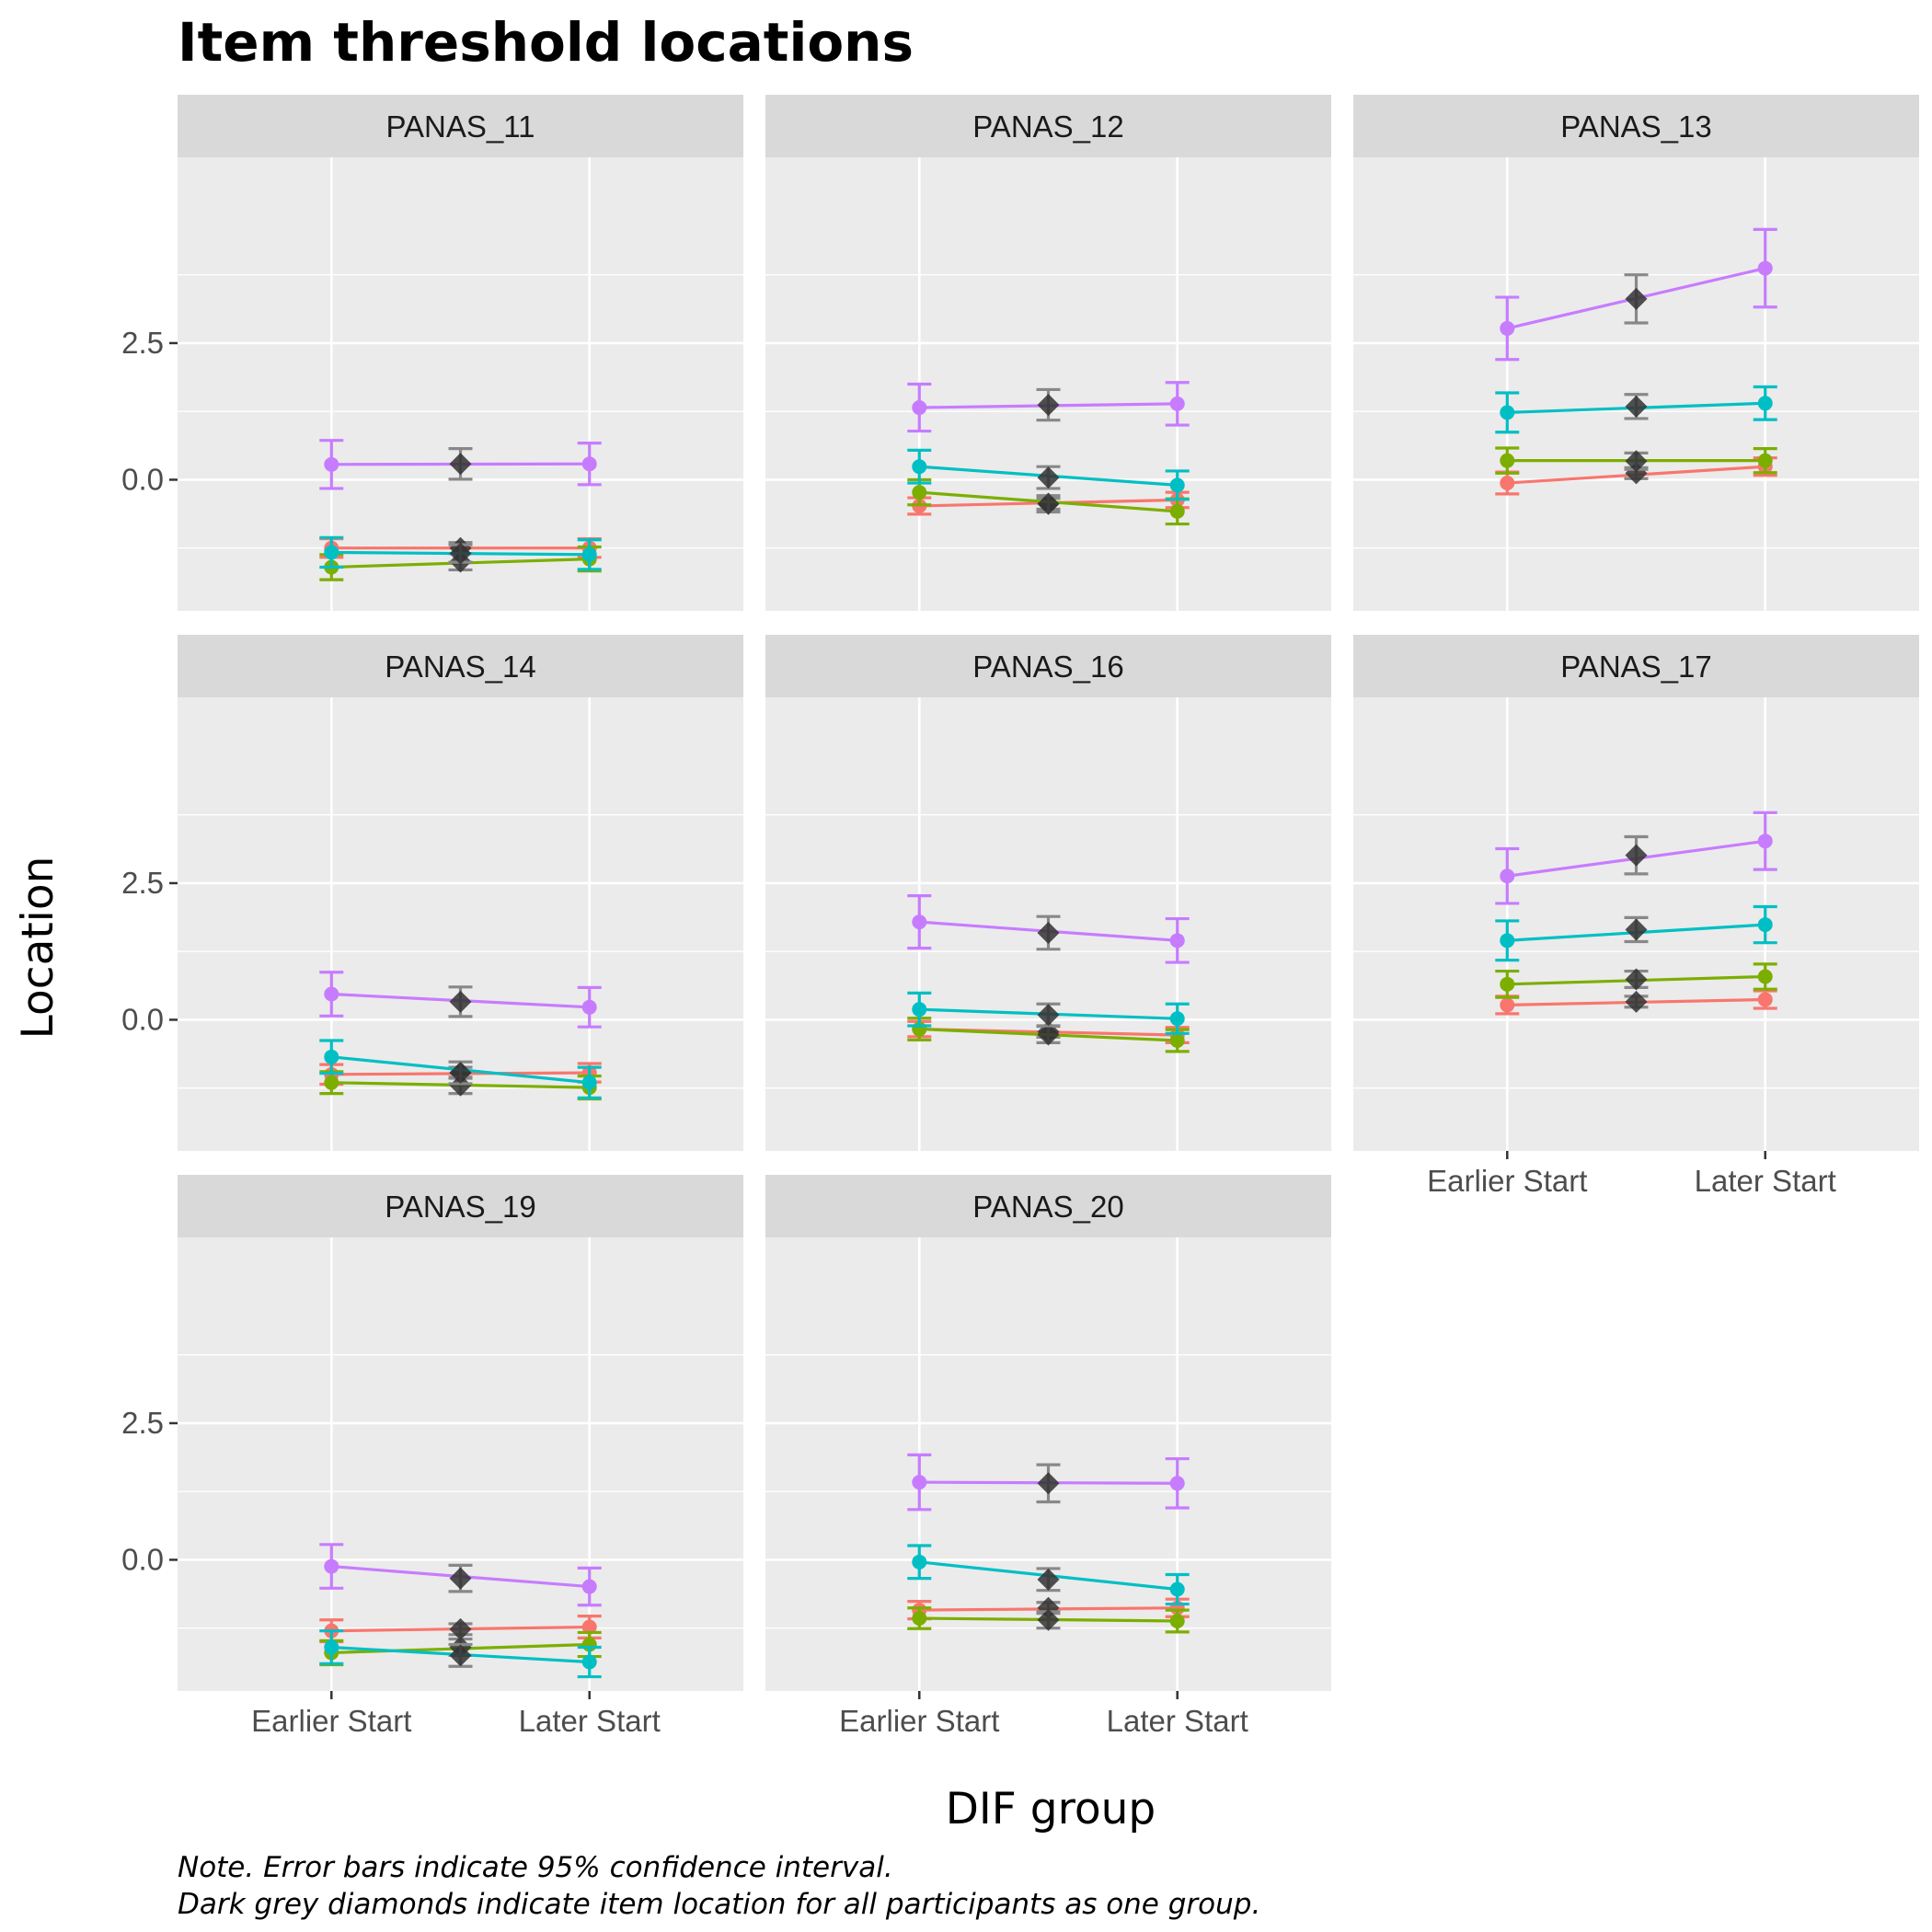 This screenshot has height=1932, width=1932. I want to click on y-axis-panas-14: 0.0 2.5, so click(149, 951).